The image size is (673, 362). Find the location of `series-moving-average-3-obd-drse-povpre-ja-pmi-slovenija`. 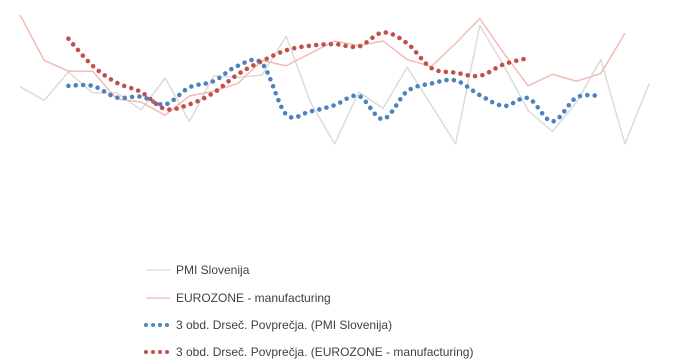

series-moving-average-3-obd-drse-povpre-ja-pmi-slovenija is located at coordinates (335, 90).